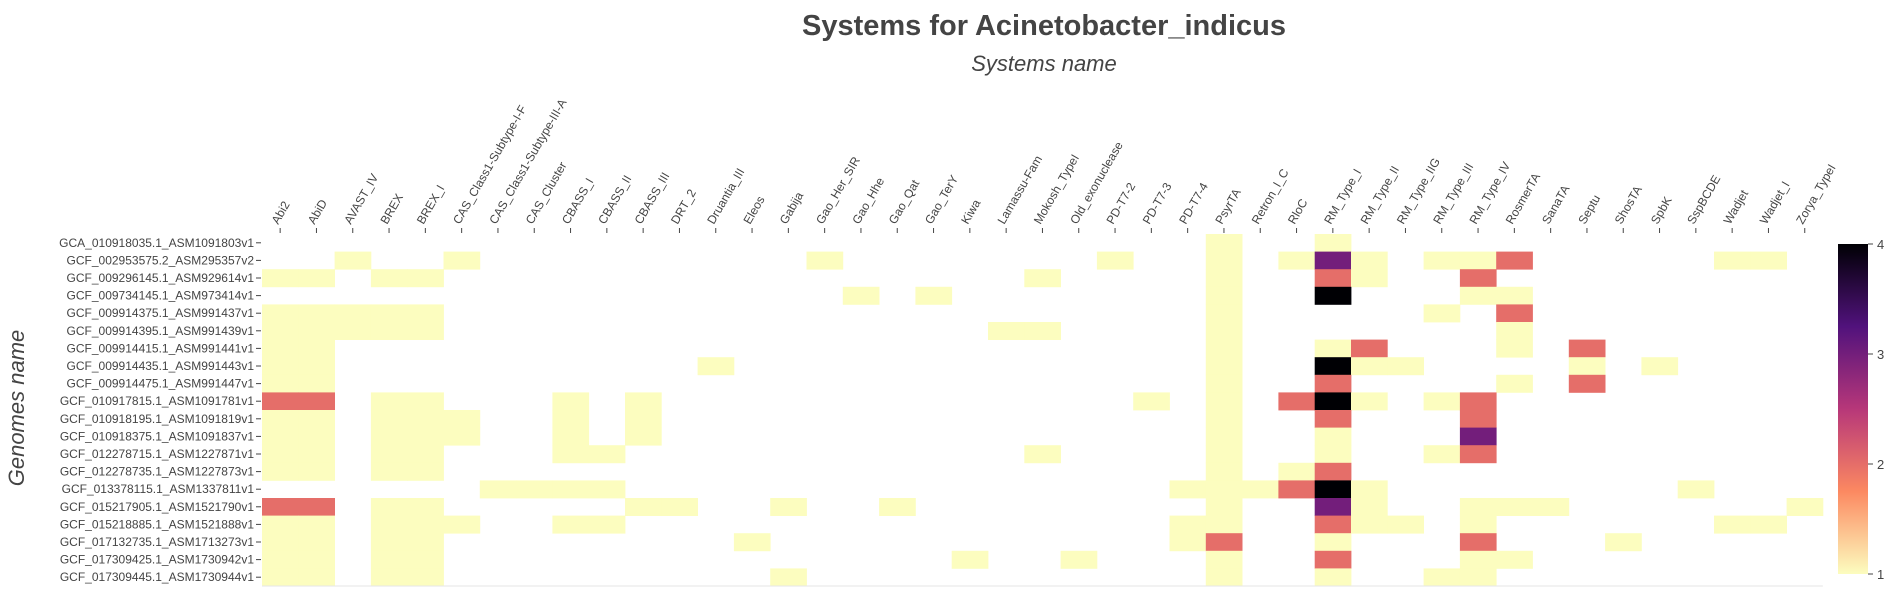  Describe the element at coordinates (1555, 205) in the screenshot. I see `x-tick-label: SanaTA` at that location.